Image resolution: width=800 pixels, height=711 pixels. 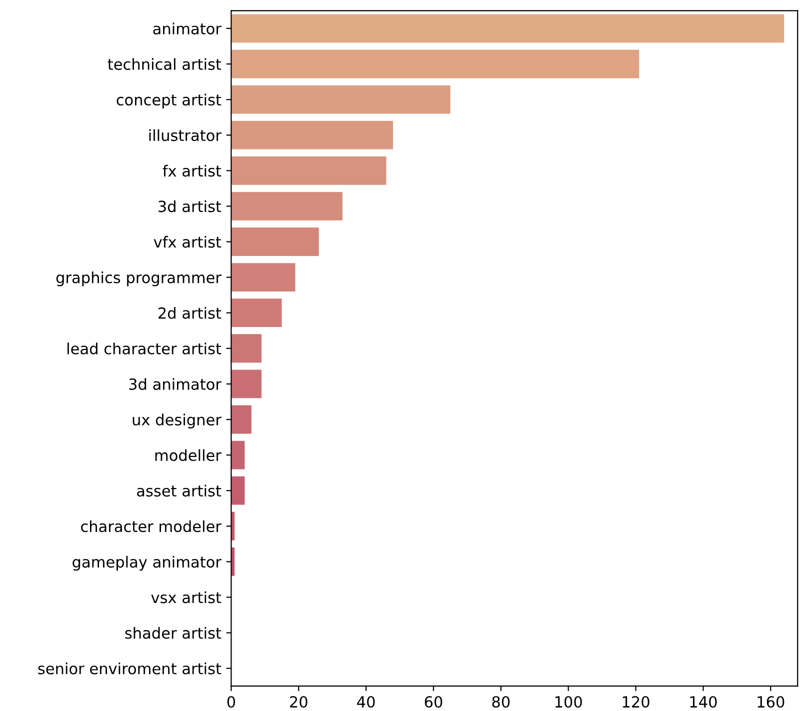 I want to click on y-tick-label: gameplay animator, so click(x=147, y=563).